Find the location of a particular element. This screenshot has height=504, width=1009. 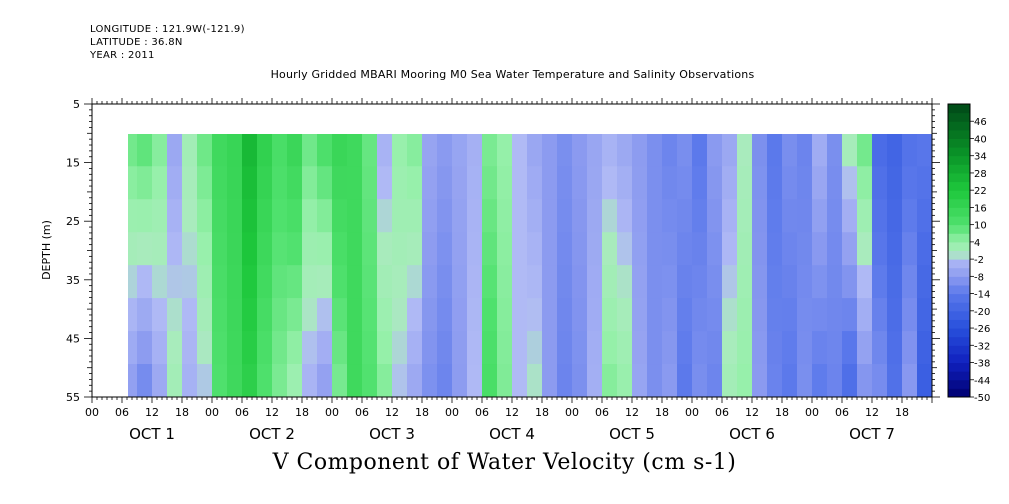

x-tick-label: 12 is located at coordinates (272, 412).